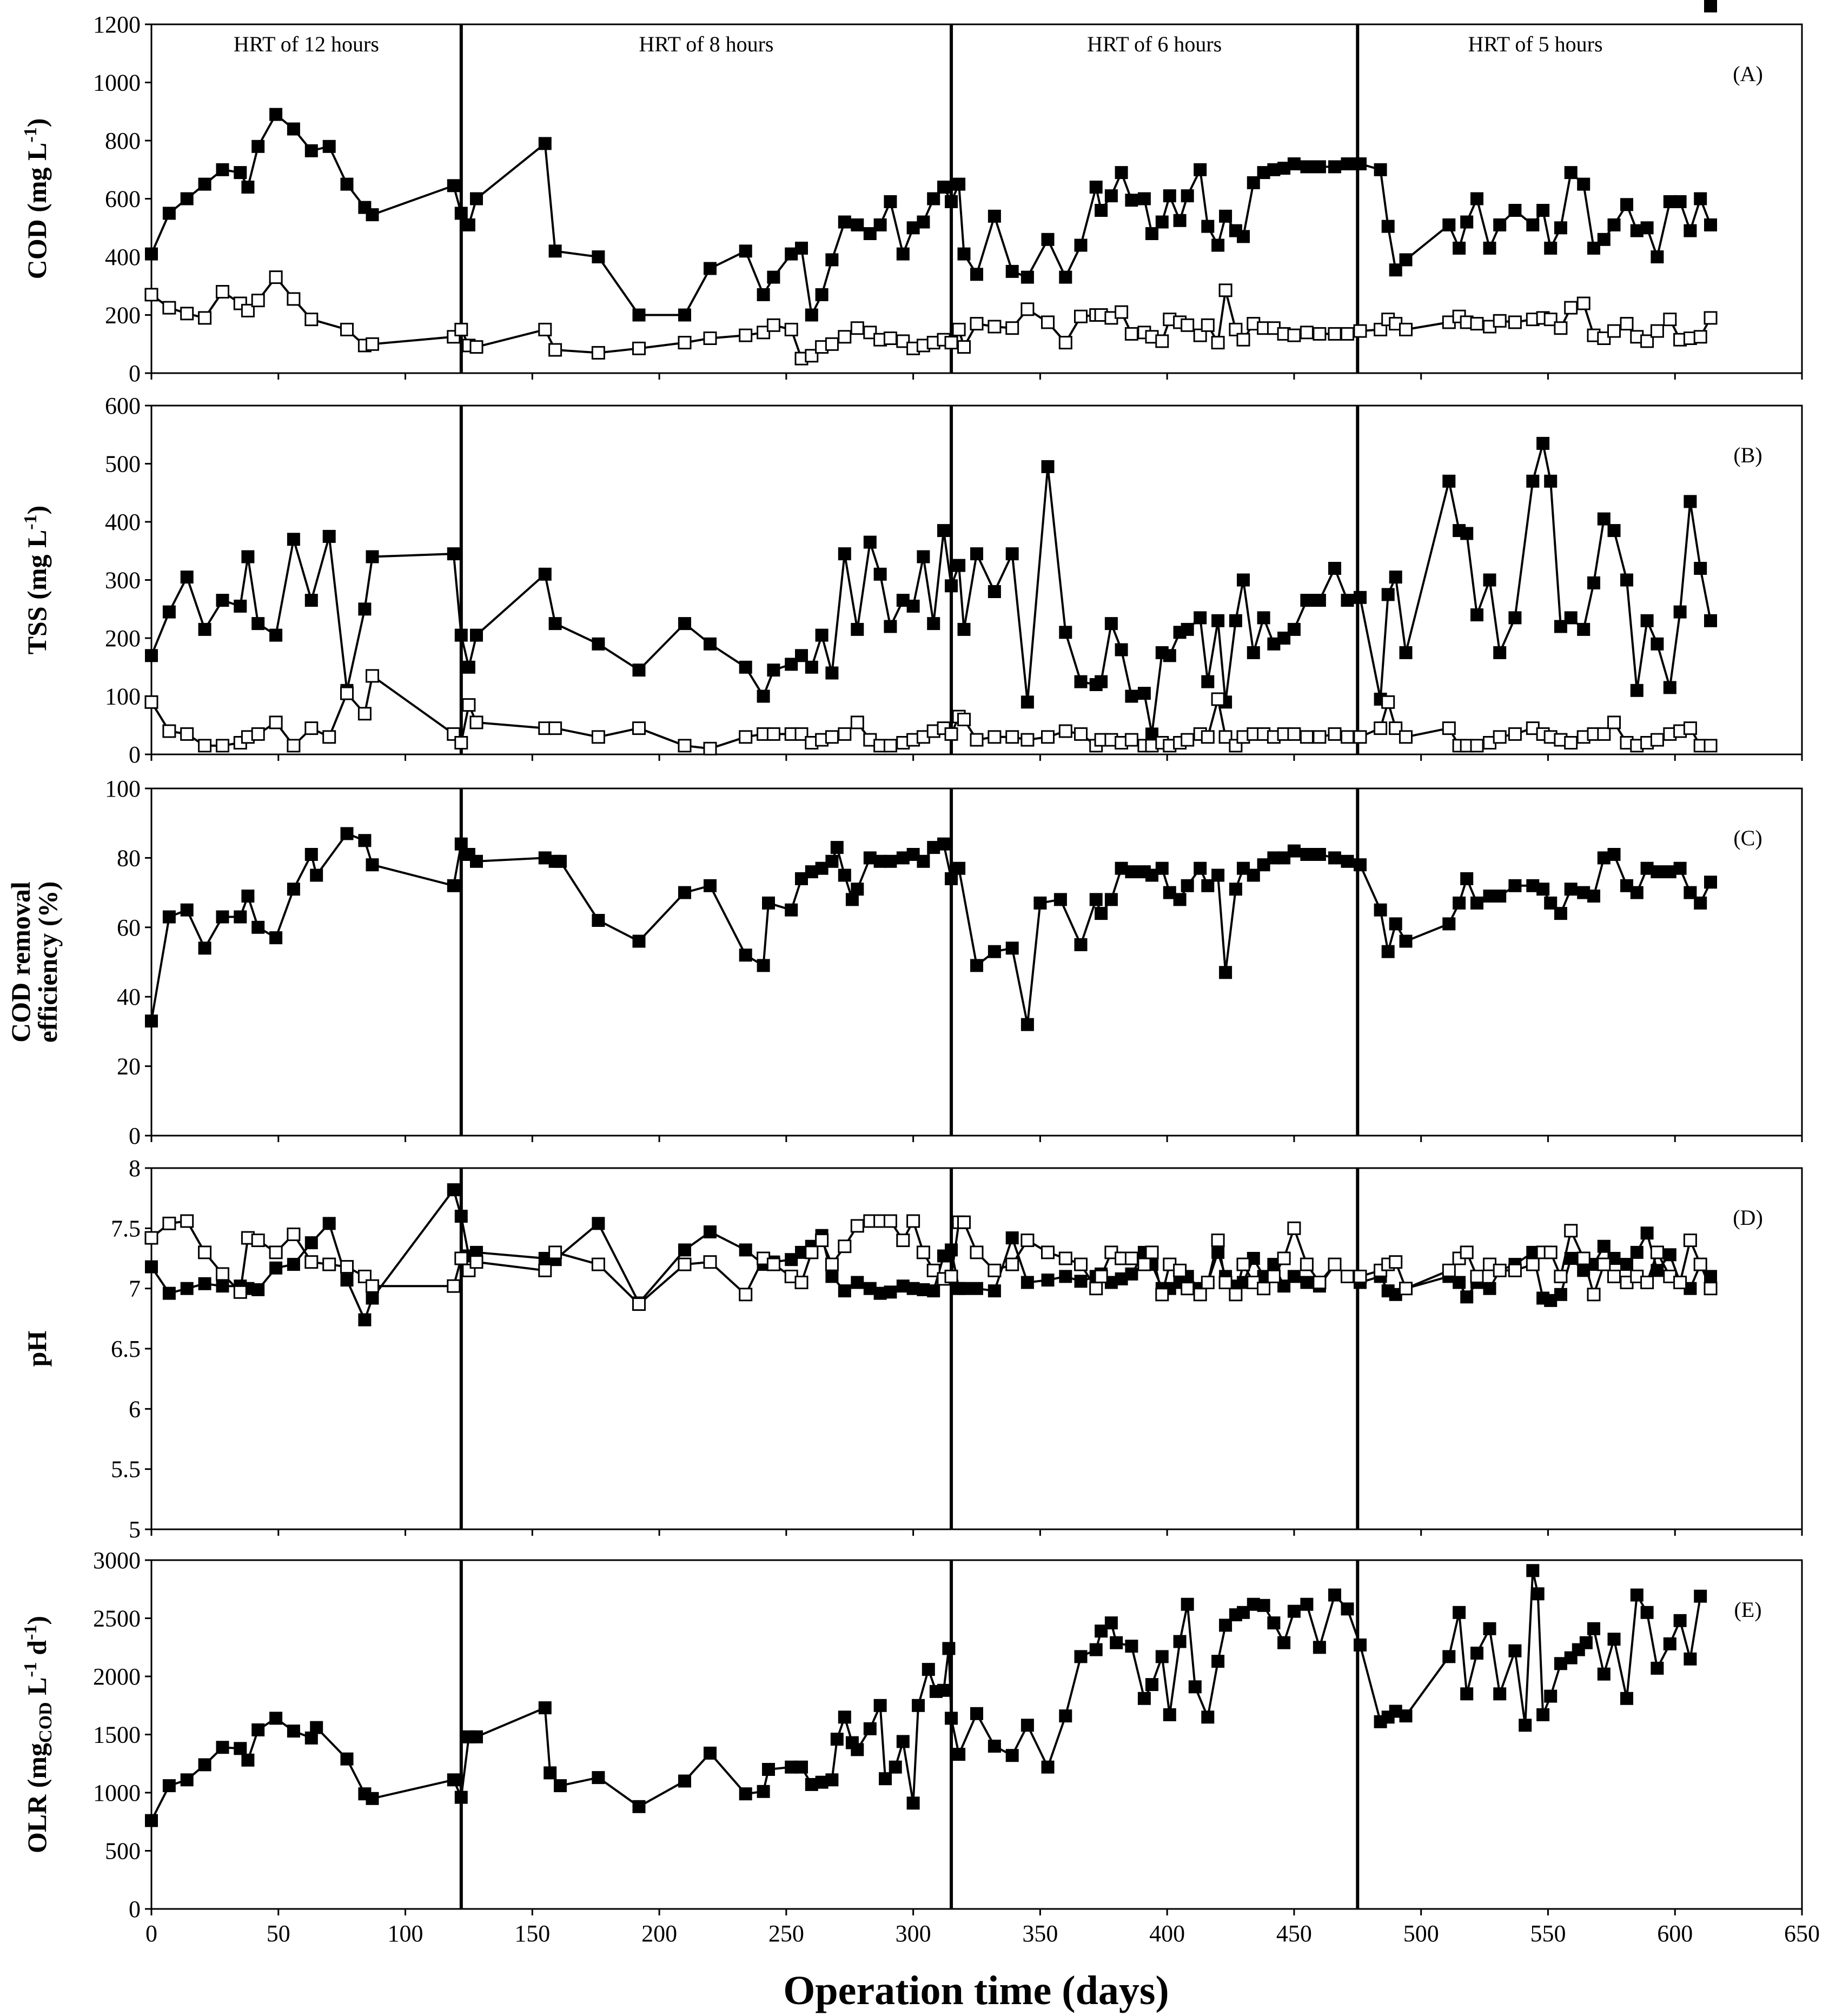  Describe the element at coordinates (306, 44) in the screenshot. I see `phase-label: HRT of 12 hours` at that location.